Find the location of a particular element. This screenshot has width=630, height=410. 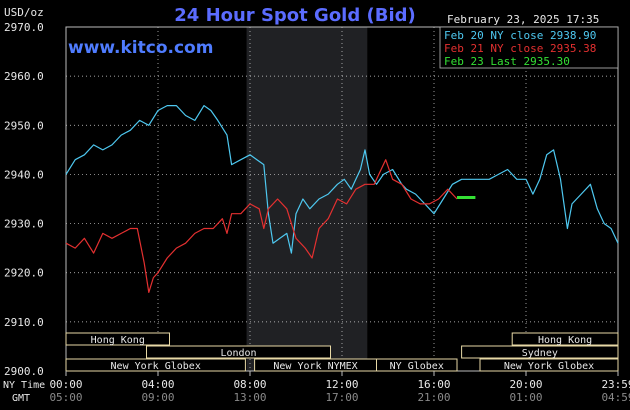

y-tick-label: 2950.0 is located at coordinates (24, 125).